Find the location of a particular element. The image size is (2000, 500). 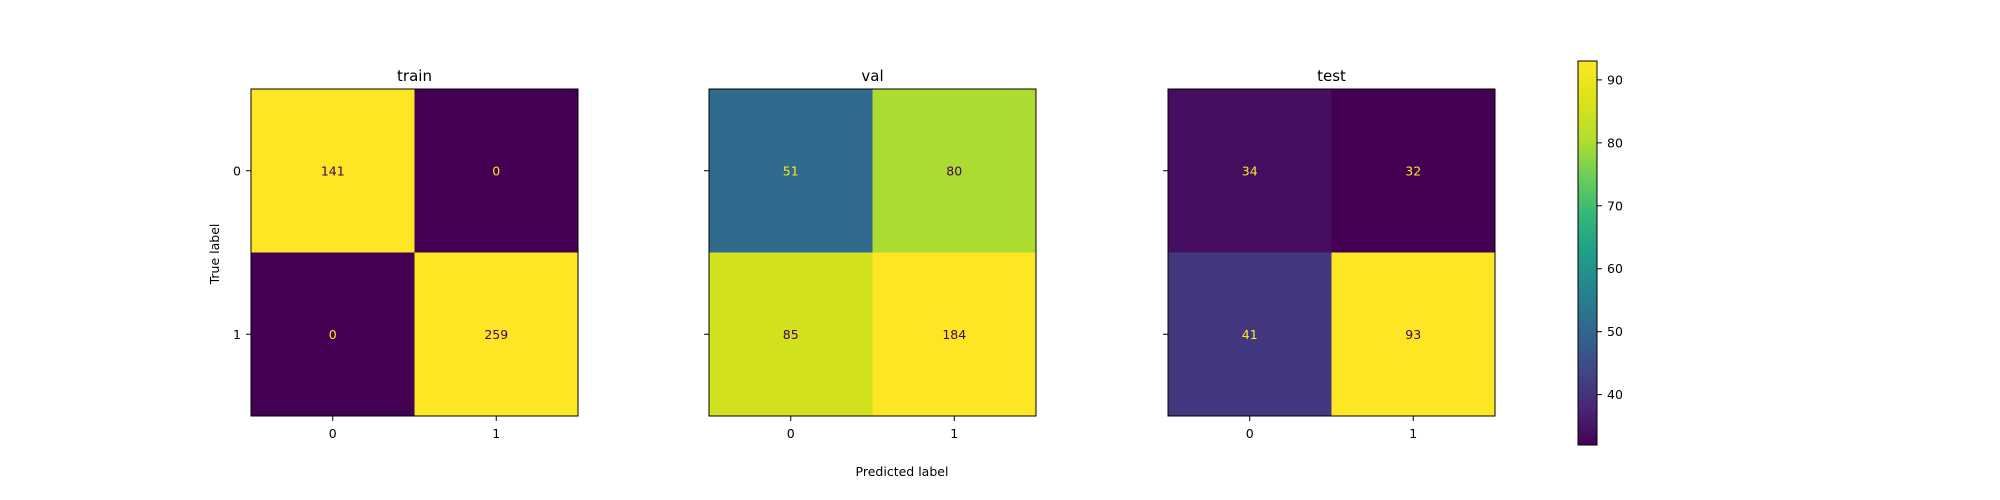

cell-value-1-0: 85 is located at coordinates (791, 334).